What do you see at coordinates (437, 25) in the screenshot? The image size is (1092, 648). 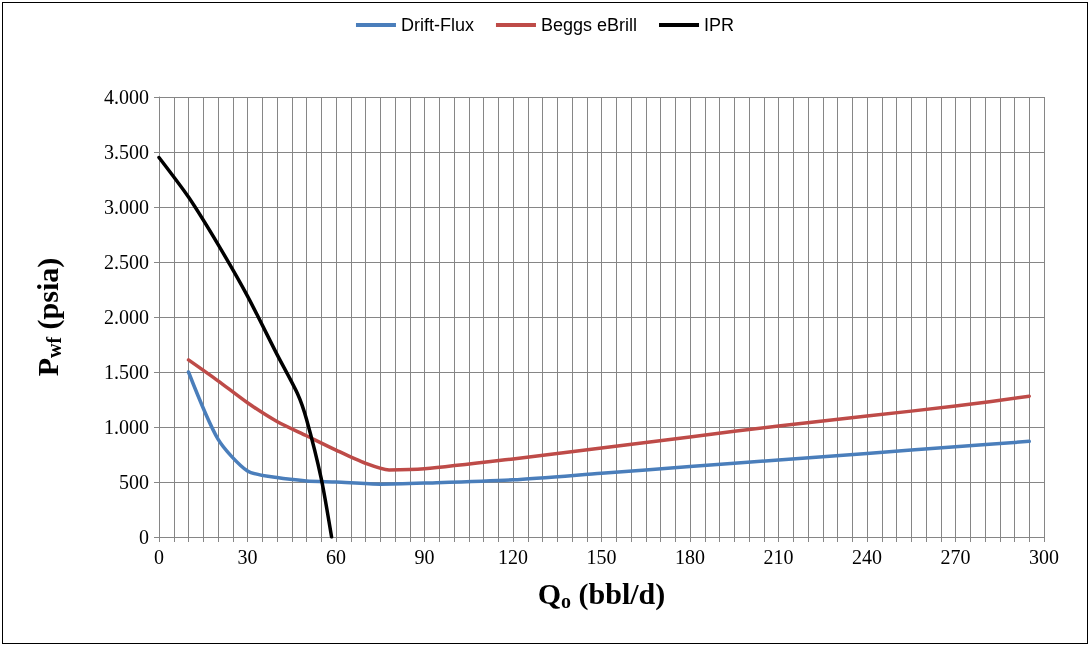 I see `legend-label: Drift-Flux` at bounding box center [437, 25].